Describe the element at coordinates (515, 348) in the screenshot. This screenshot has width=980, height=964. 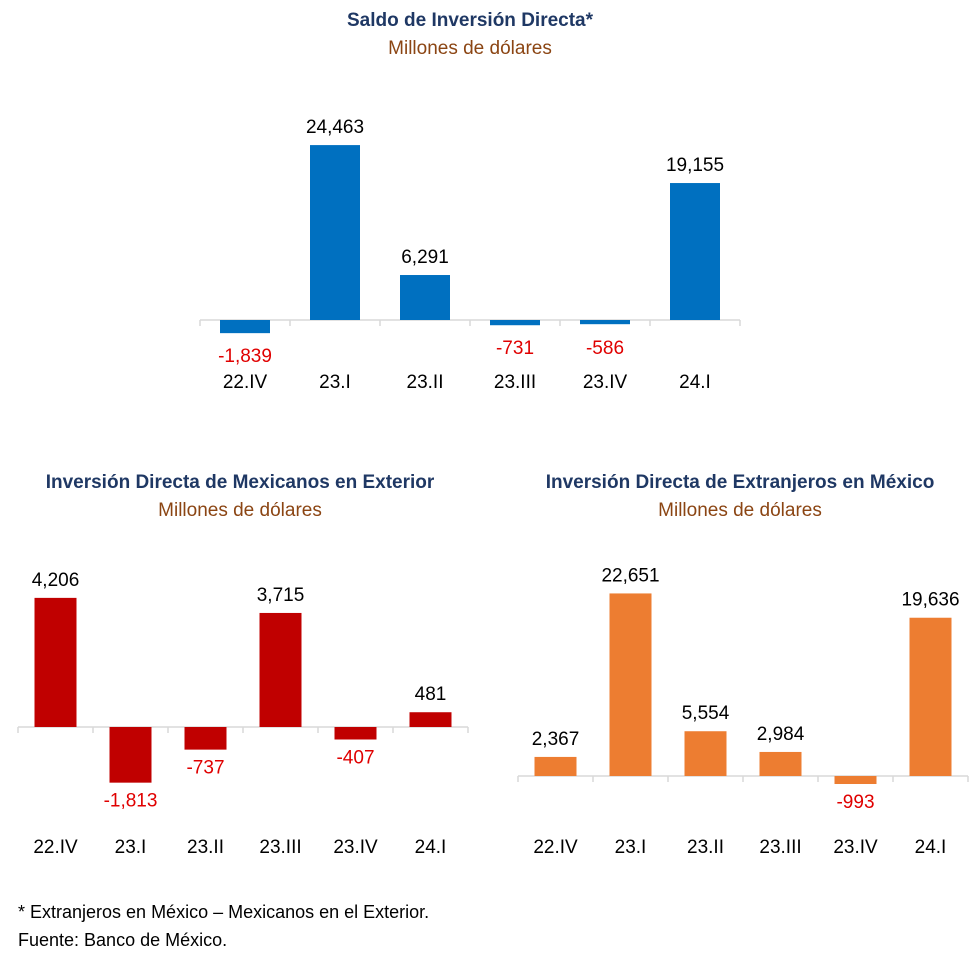
I see `data-label: -731` at that location.